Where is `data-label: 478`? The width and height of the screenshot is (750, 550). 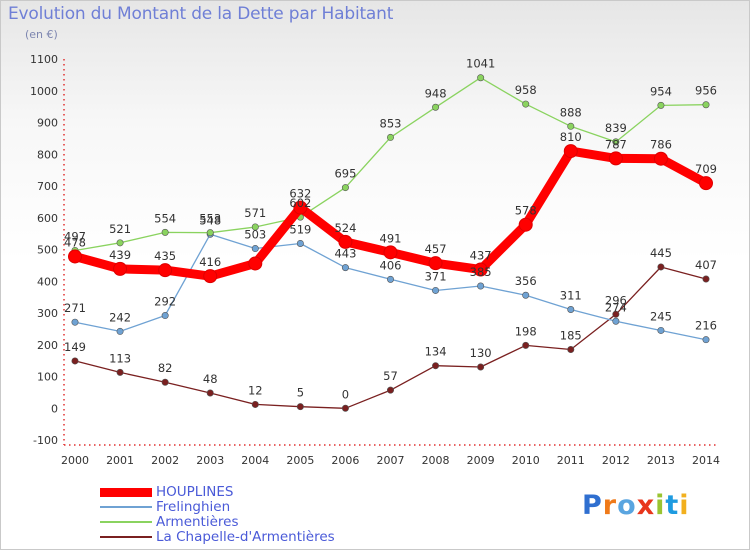 data-label: 478 is located at coordinates (75, 242).